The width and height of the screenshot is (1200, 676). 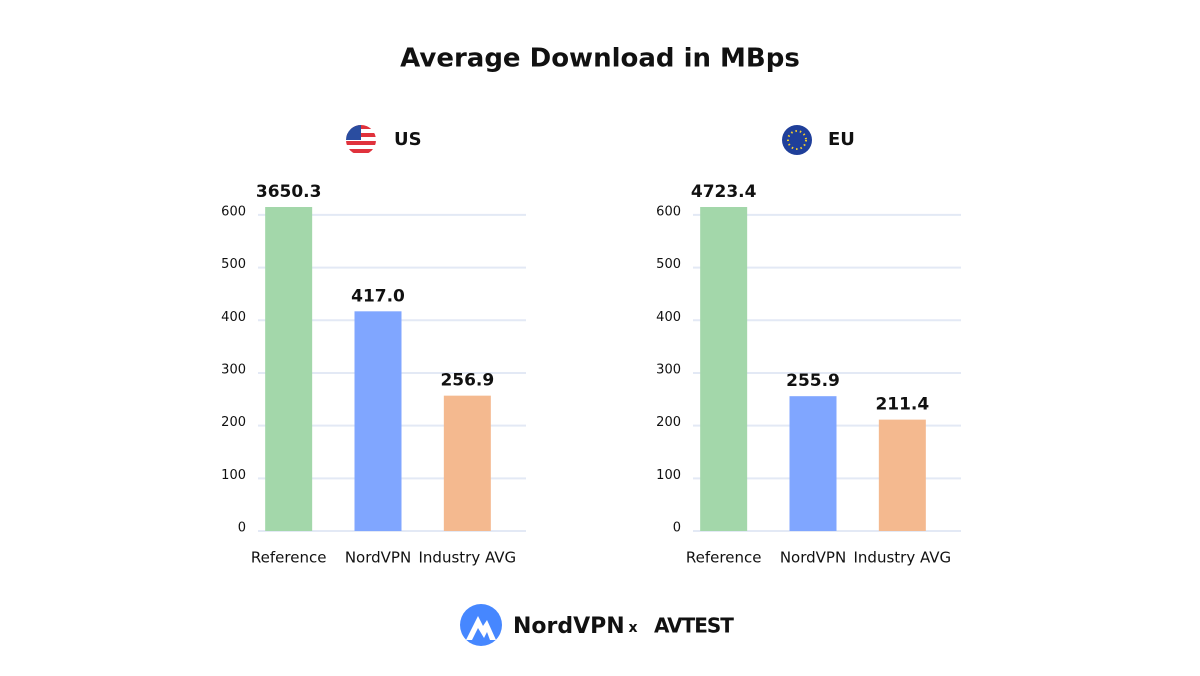 What do you see at coordinates (600, 59) in the screenshot?
I see `chart-title: Average Download in MBps` at bounding box center [600, 59].